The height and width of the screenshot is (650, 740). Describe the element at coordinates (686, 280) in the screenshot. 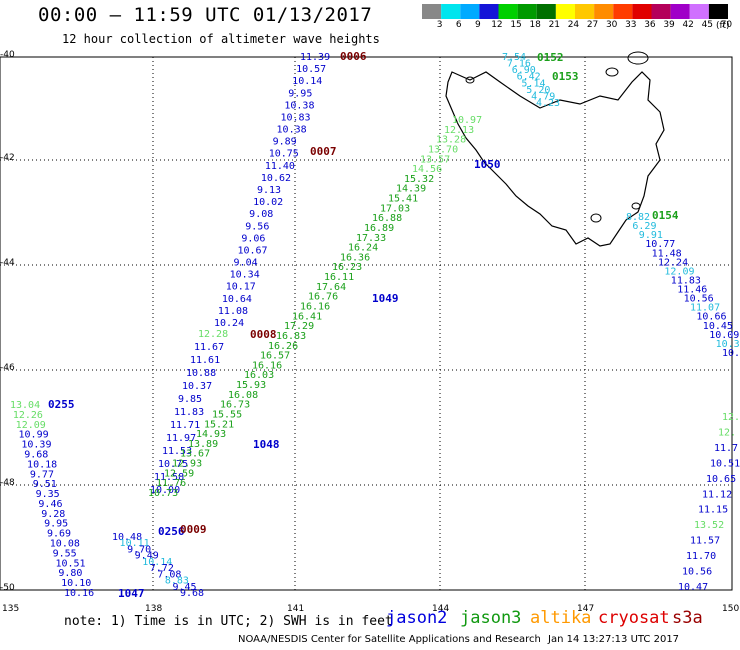

I see `track-0154-value: 11.83` at that location.